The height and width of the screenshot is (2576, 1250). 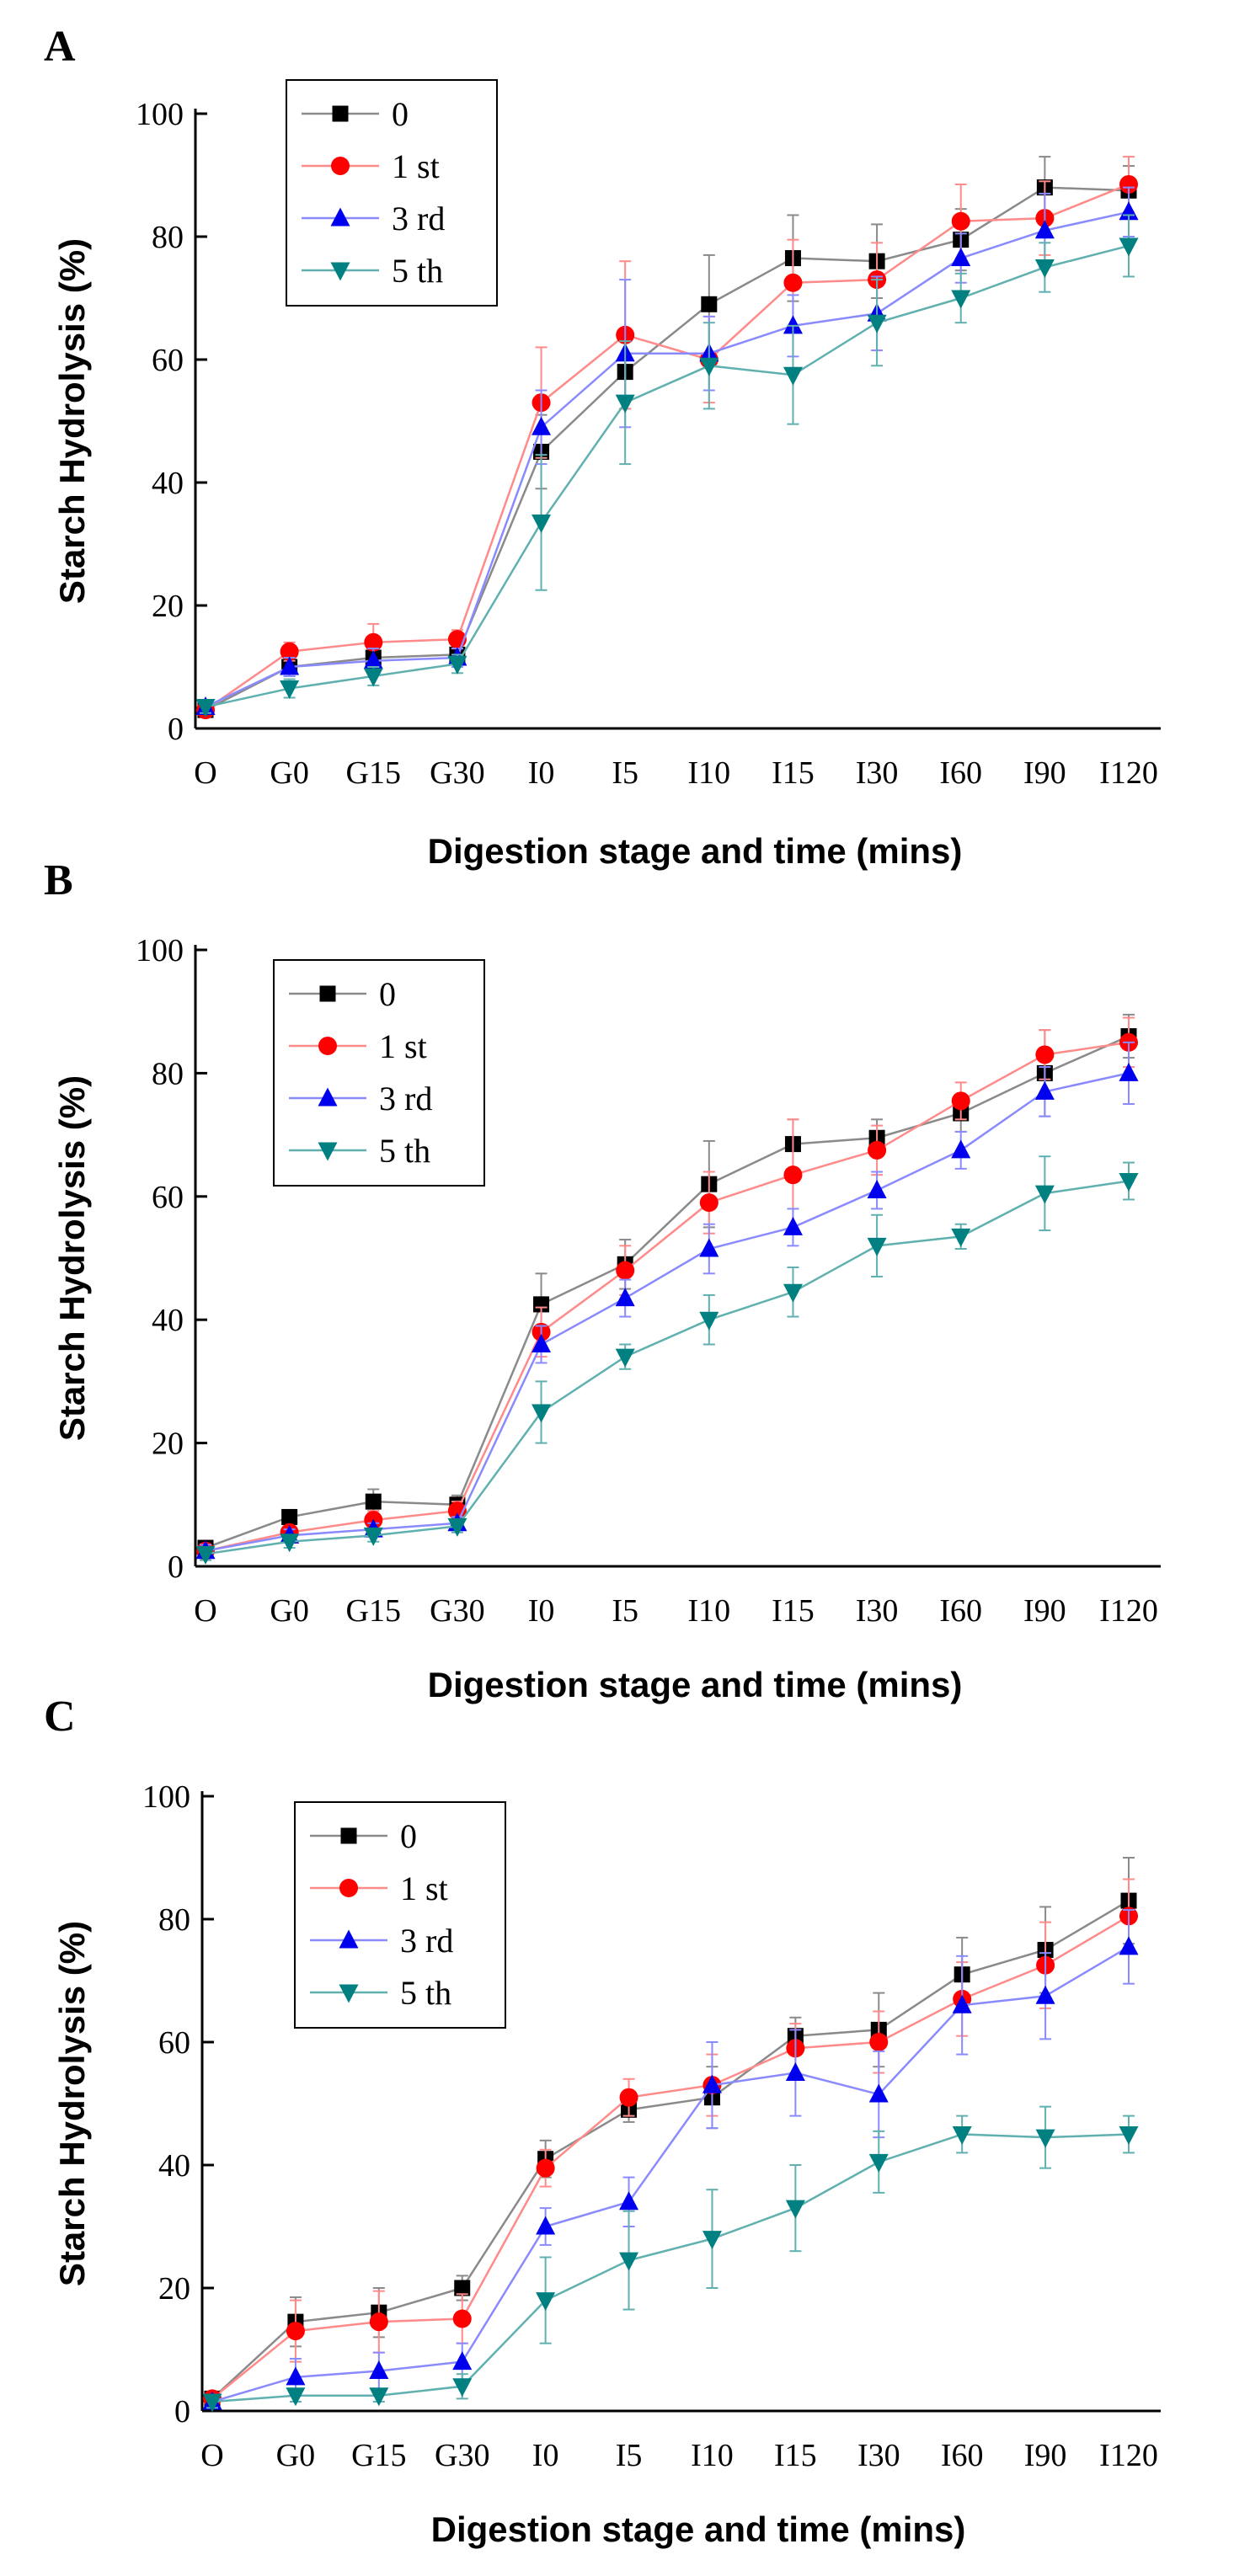 What do you see at coordinates (392, 193) in the screenshot?
I see `legend-box` at bounding box center [392, 193].